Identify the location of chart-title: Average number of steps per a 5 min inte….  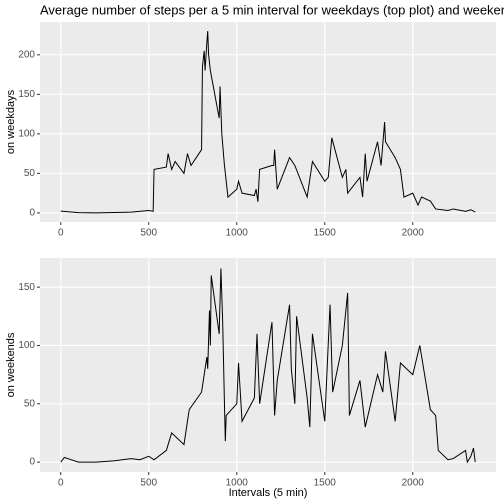
(272, 9).